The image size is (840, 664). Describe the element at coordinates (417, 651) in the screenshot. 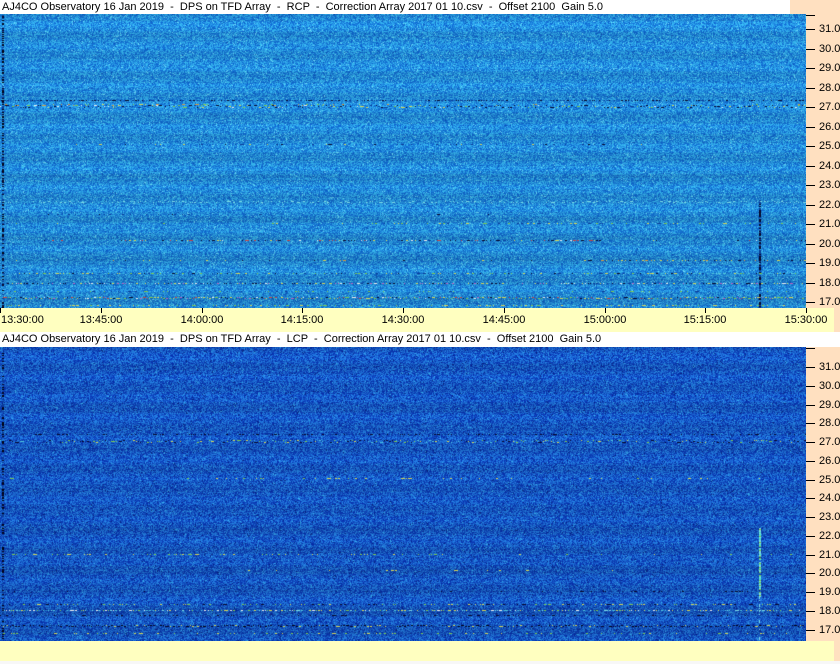

I see `time-axis-lcp` at that location.